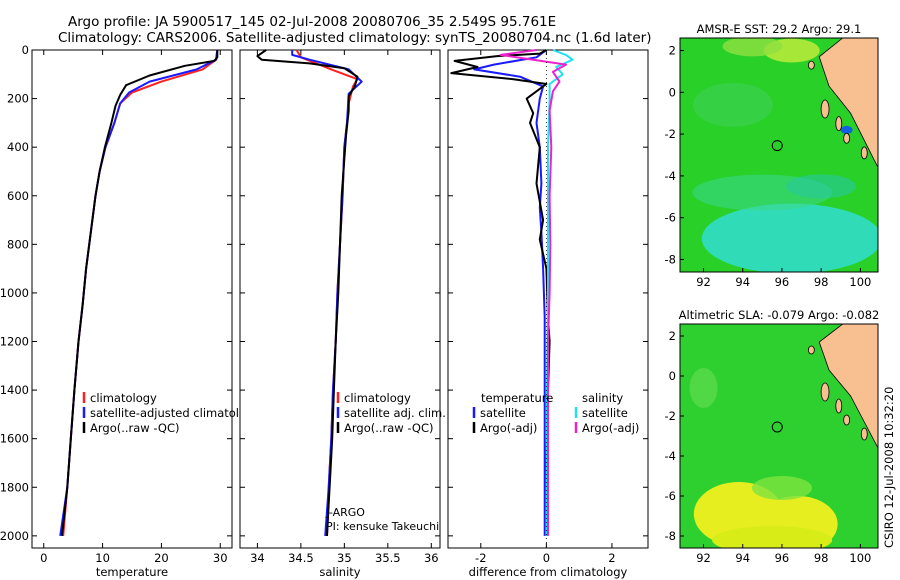 This screenshot has height=580, width=900. I want to click on legend-entry: satellite adj. clim., so click(395, 413).